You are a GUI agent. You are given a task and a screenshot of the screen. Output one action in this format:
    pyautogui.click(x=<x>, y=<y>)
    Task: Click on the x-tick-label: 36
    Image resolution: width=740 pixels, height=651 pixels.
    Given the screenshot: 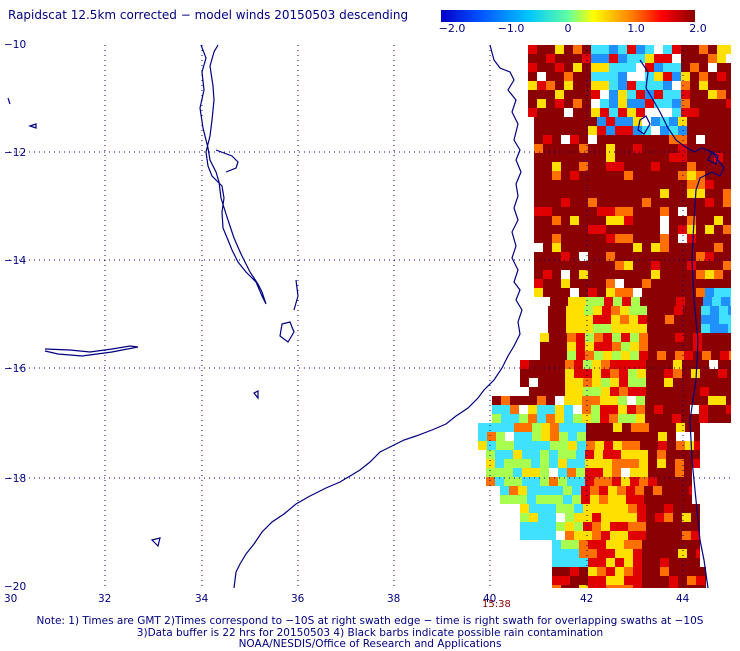 What is the action you would take?
    pyautogui.click(x=298, y=599)
    